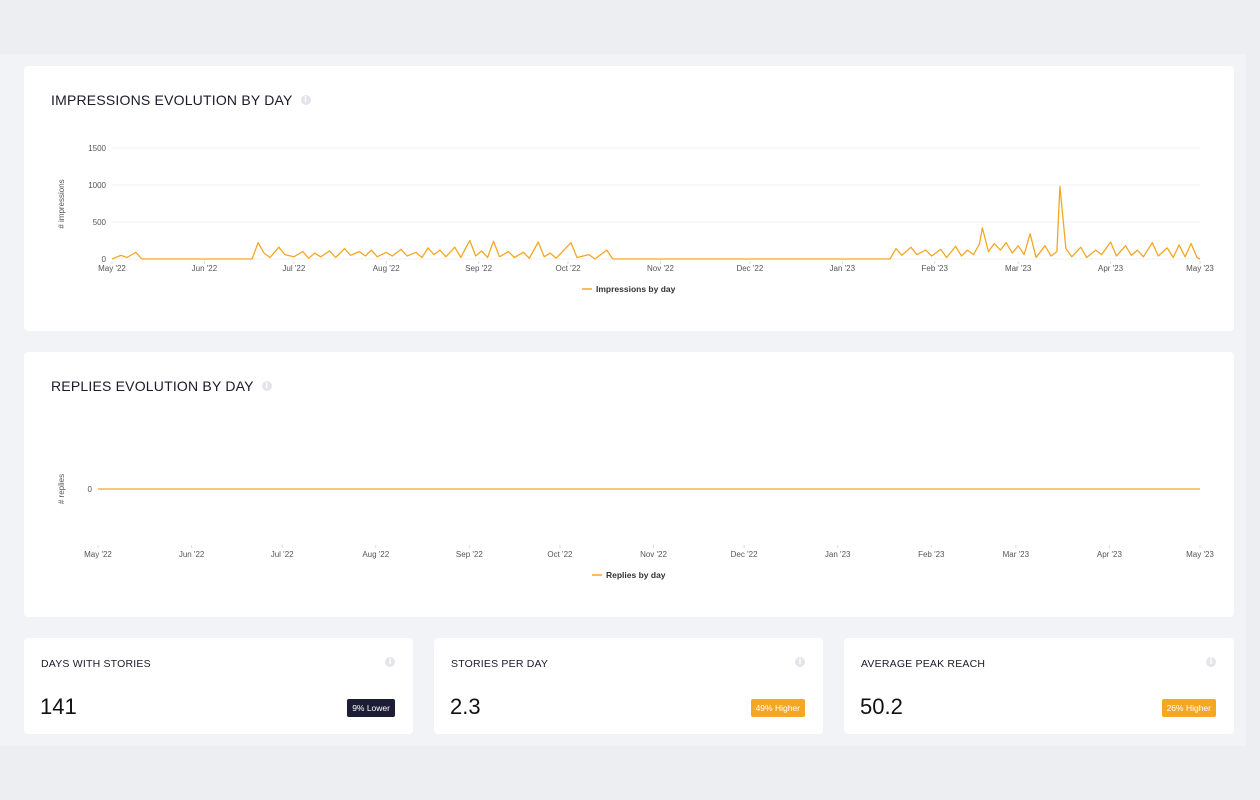 The height and width of the screenshot is (800, 1260). Describe the element at coordinates (636, 575) in the screenshot. I see `legend-label: Replies by day` at that location.